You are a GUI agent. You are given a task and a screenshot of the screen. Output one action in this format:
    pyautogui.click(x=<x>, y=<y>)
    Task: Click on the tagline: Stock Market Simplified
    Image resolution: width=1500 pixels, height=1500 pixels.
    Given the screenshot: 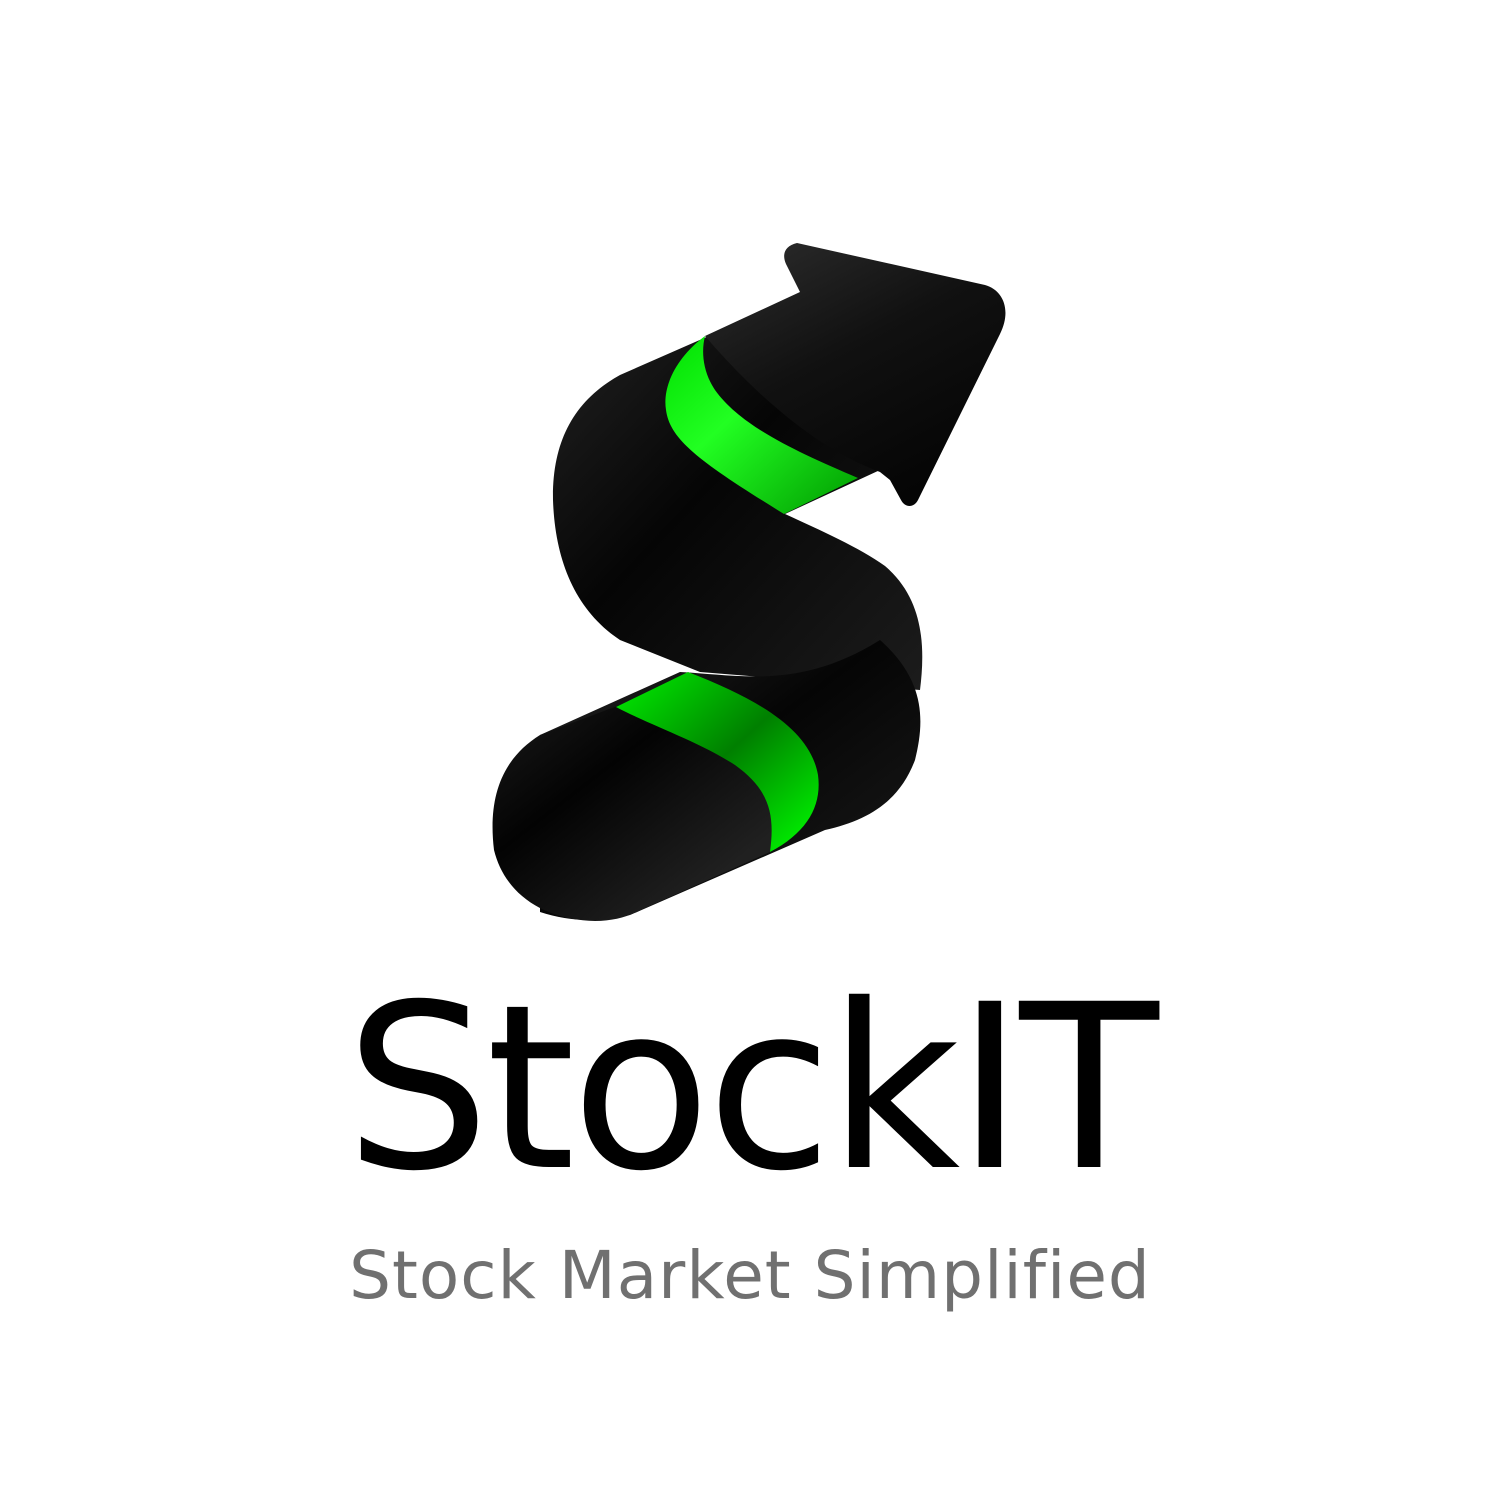 What is the action you would take?
    pyautogui.click(x=750, y=1275)
    